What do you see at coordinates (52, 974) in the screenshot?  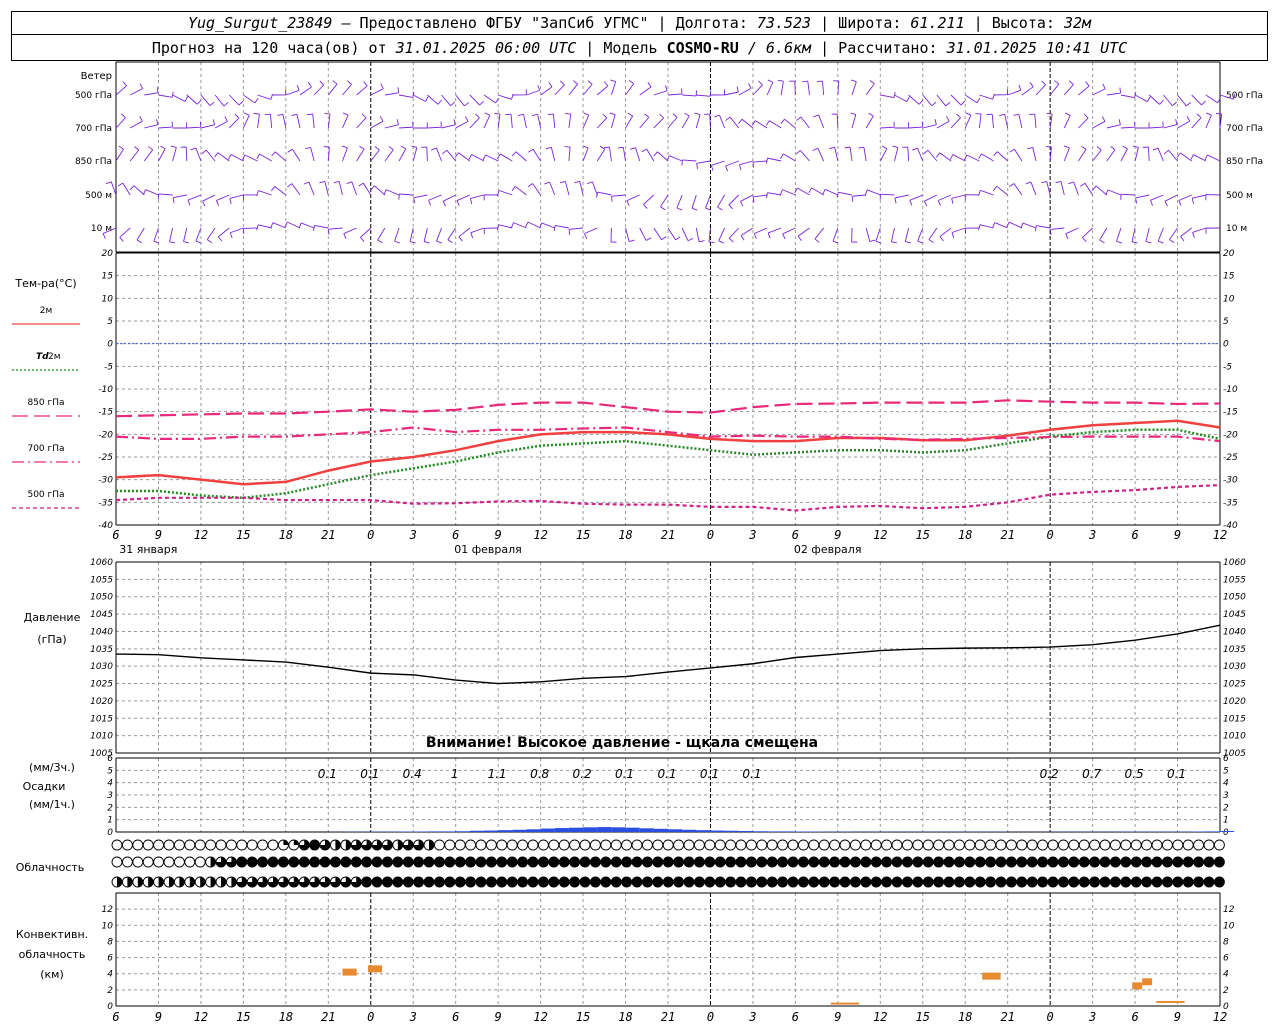 I see `convective-title-3: (км)` at bounding box center [52, 974].